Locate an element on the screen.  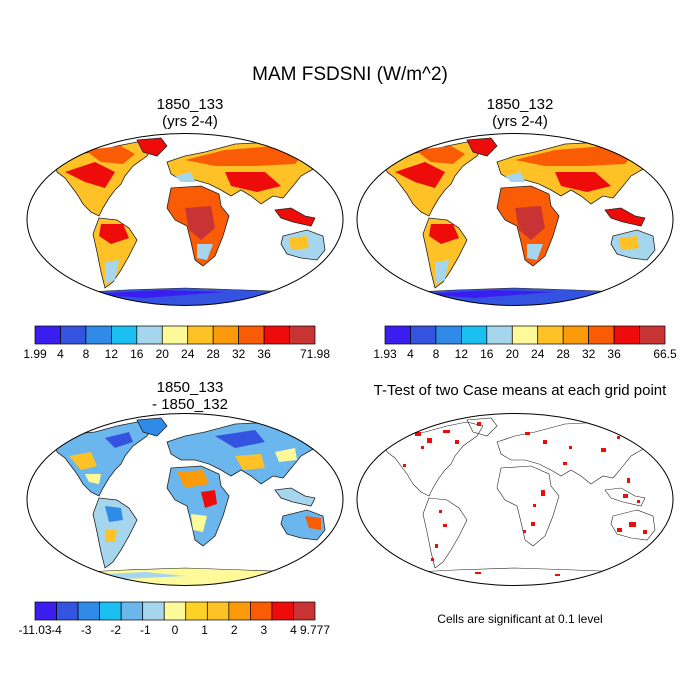
panel-3-title: 1850_133 - 1850_132 is located at coordinates (190, 396).